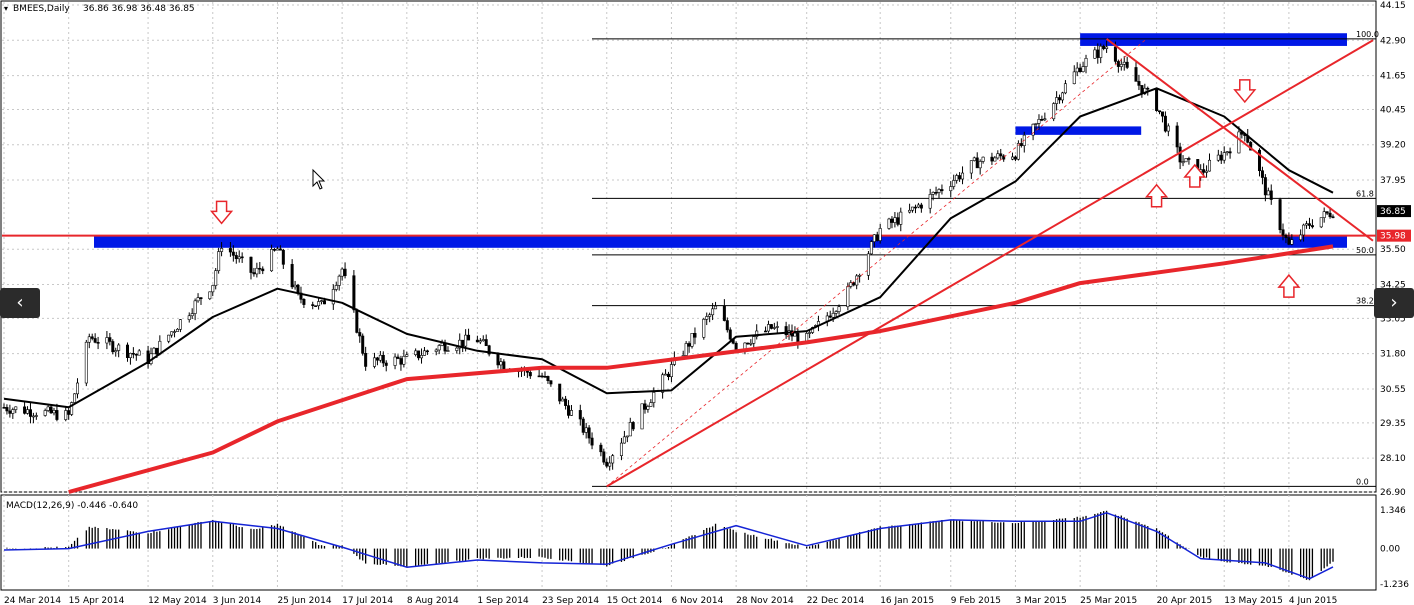 The height and width of the screenshot is (605, 1414). What do you see at coordinates (635, 600) in the screenshot?
I see `date-tick-label: 15 Oct 2014` at bounding box center [635, 600].